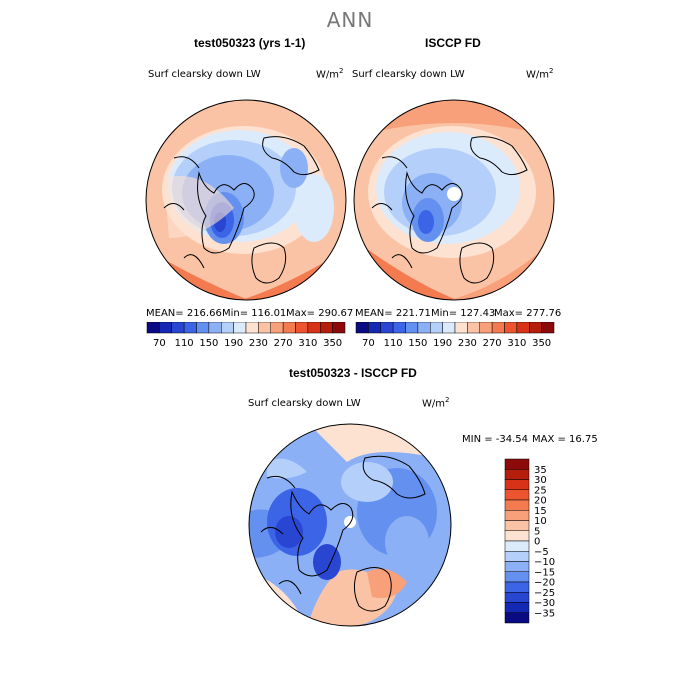 The image size is (700, 700). I want to click on panel-2-min-stat: Min= 127.43, so click(463, 313).